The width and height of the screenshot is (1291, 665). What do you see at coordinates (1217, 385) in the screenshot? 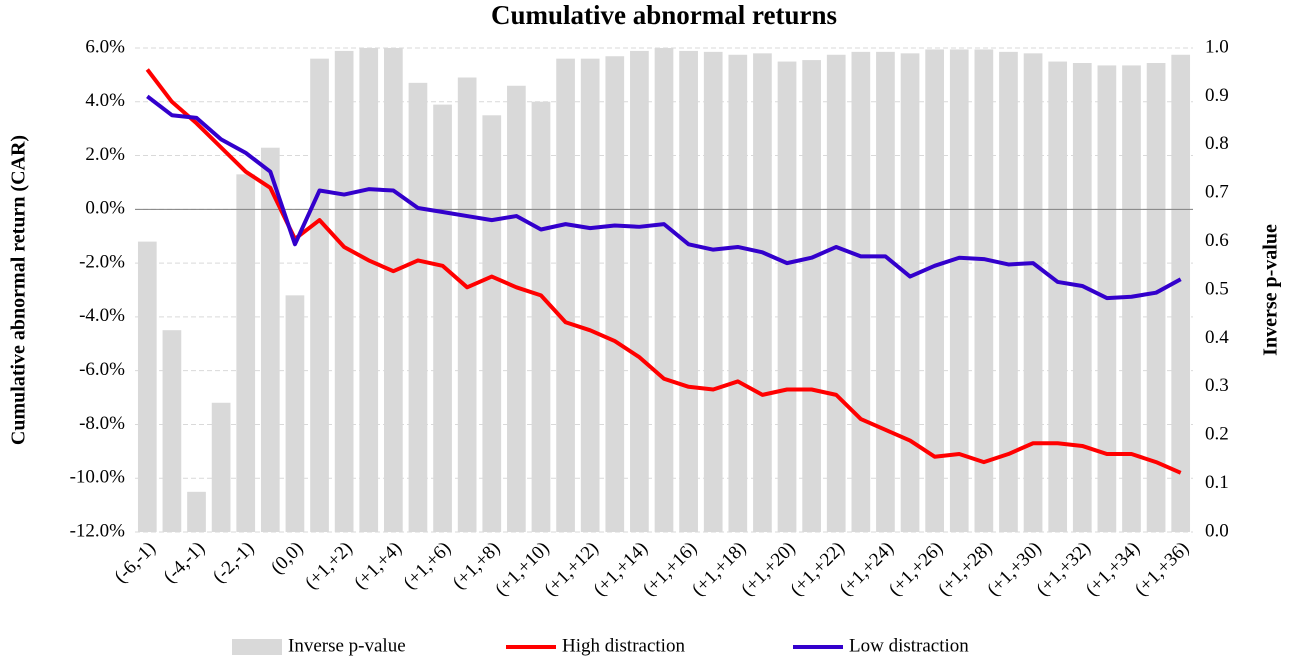
I see `y2-tick-label: 0.3` at bounding box center [1217, 385].